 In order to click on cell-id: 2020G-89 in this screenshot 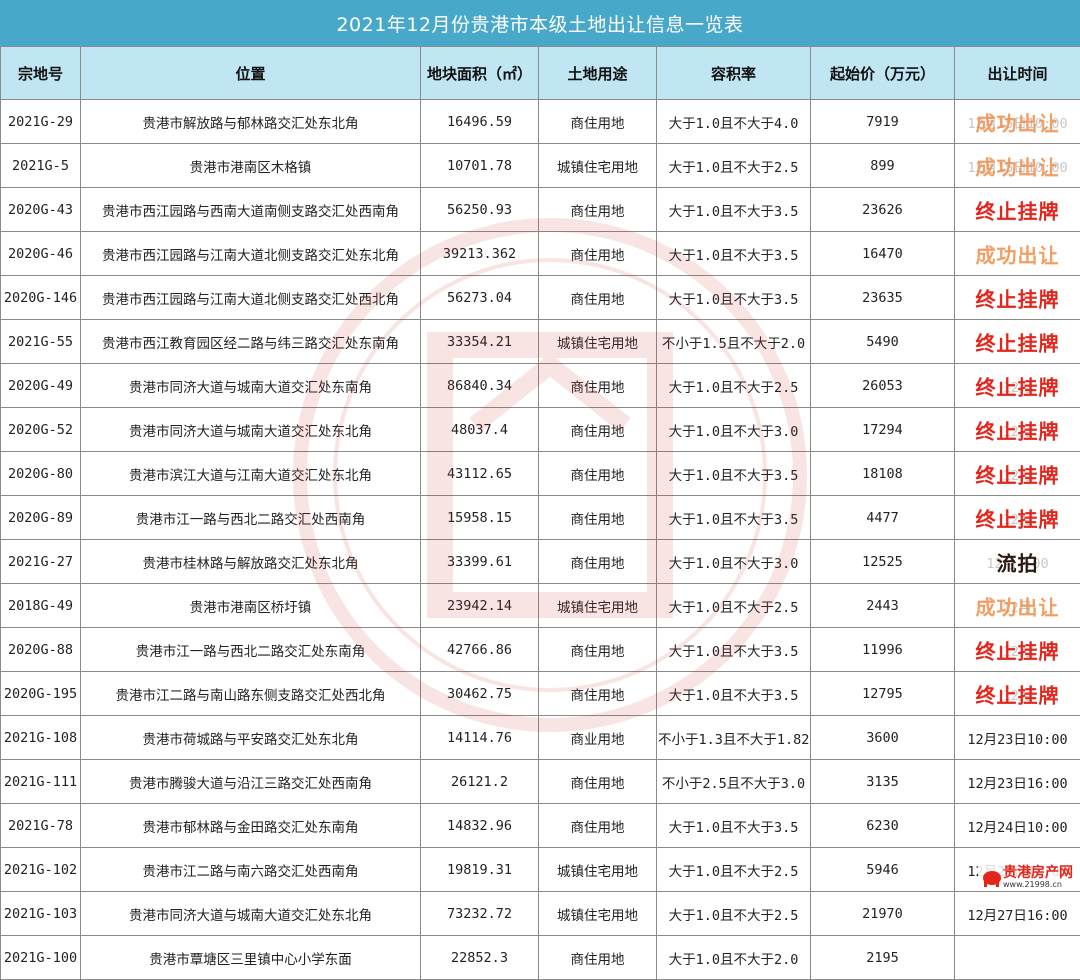, I will do `click(41, 518)`.